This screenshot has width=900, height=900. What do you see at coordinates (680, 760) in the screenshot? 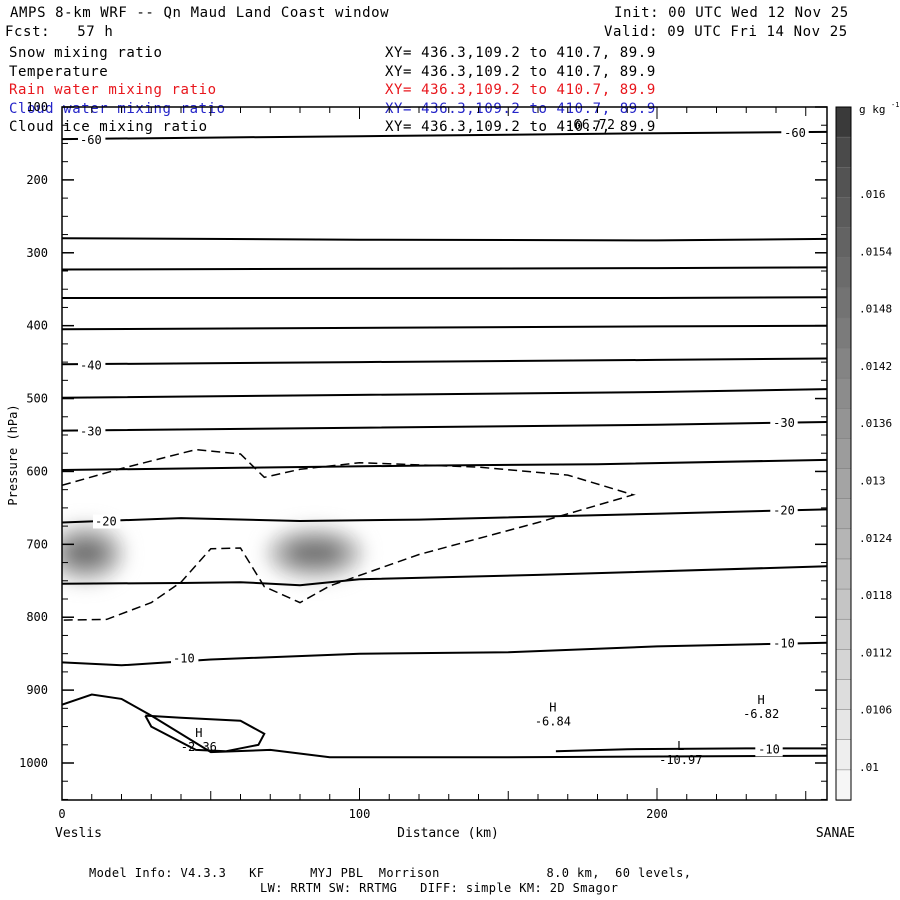
I see `extremum-value: -10.97` at bounding box center [680, 760].